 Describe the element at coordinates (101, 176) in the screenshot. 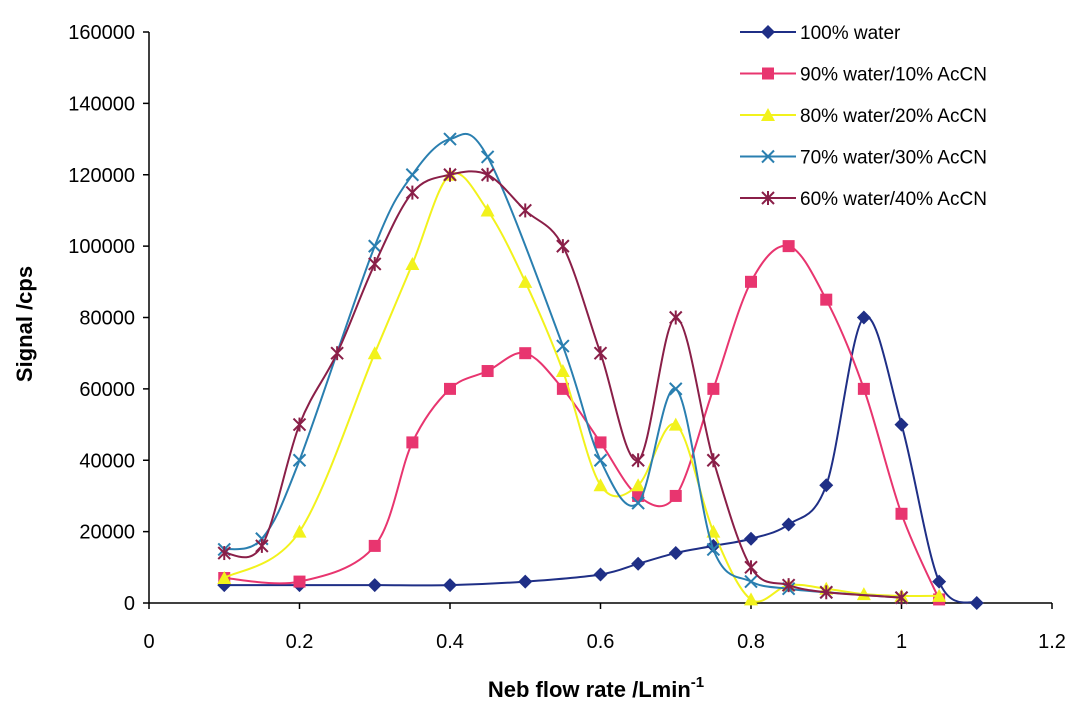

I see `y-tick-label: 120000` at that location.